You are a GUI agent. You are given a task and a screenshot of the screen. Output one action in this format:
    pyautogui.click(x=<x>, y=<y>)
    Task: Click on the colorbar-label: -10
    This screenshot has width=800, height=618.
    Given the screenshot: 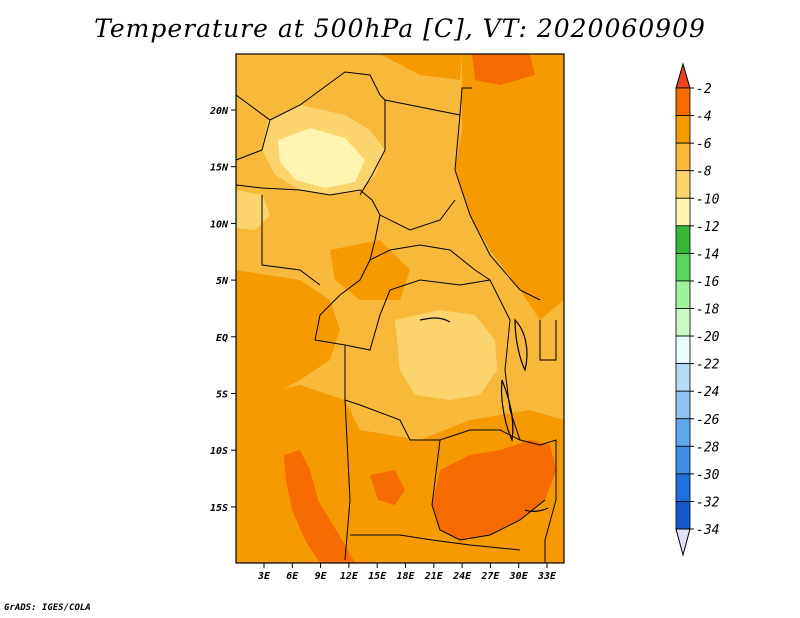 What is the action you would take?
    pyautogui.click(x=708, y=199)
    